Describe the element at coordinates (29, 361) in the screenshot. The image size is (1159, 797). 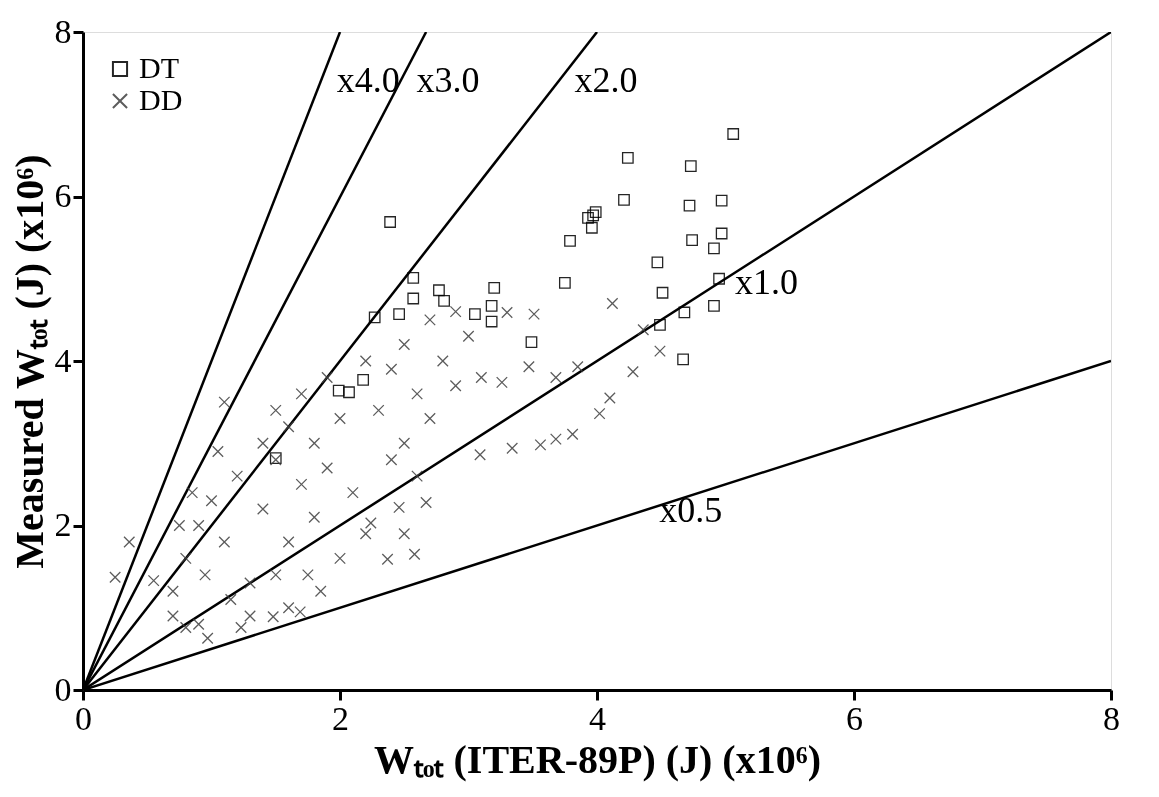
I see `y-axis-title: Measured Wₜₒₜ (J) (x10⁶)` at that location.